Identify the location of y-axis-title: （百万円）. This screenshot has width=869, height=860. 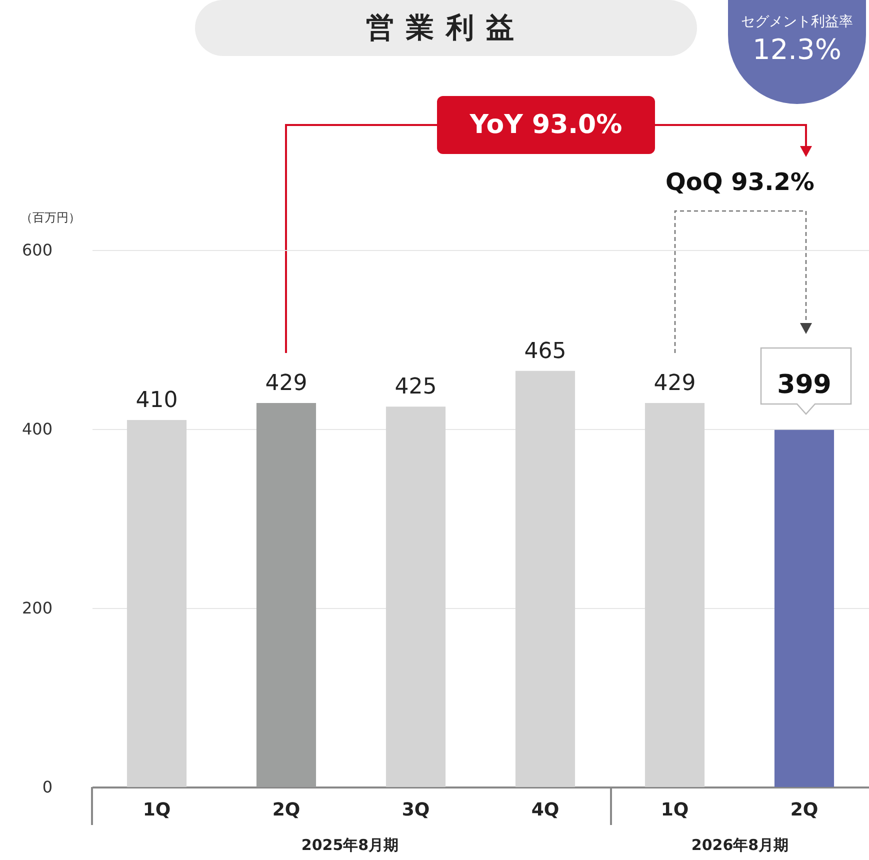
(50, 217).